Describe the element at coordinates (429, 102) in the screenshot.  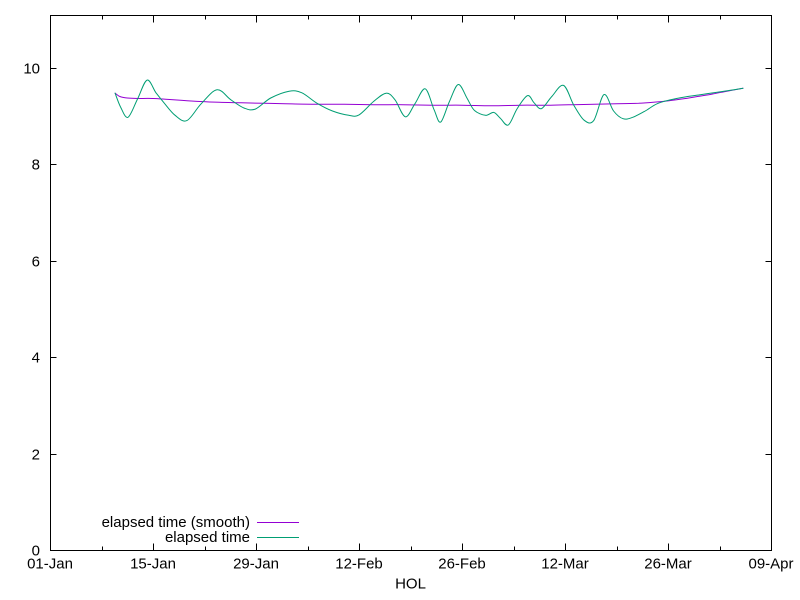
I see `series-line-raw` at that location.